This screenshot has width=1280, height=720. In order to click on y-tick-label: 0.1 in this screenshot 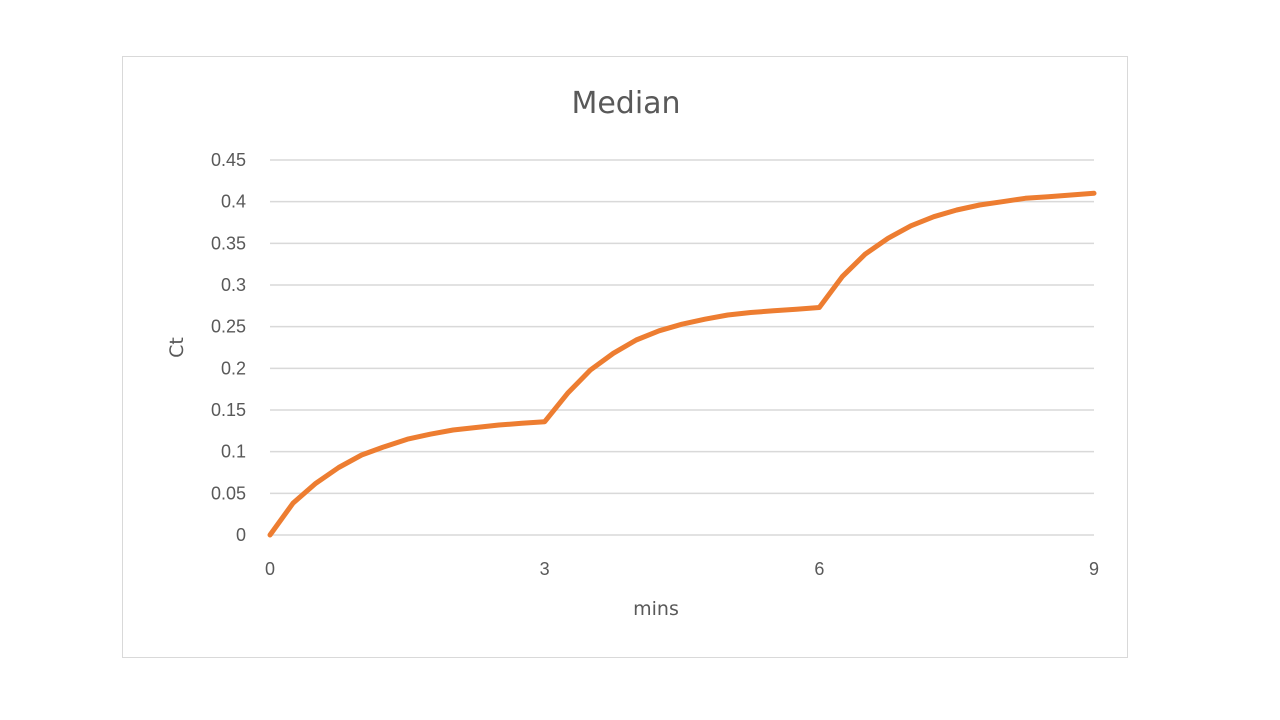, I will do `click(233, 452)`.